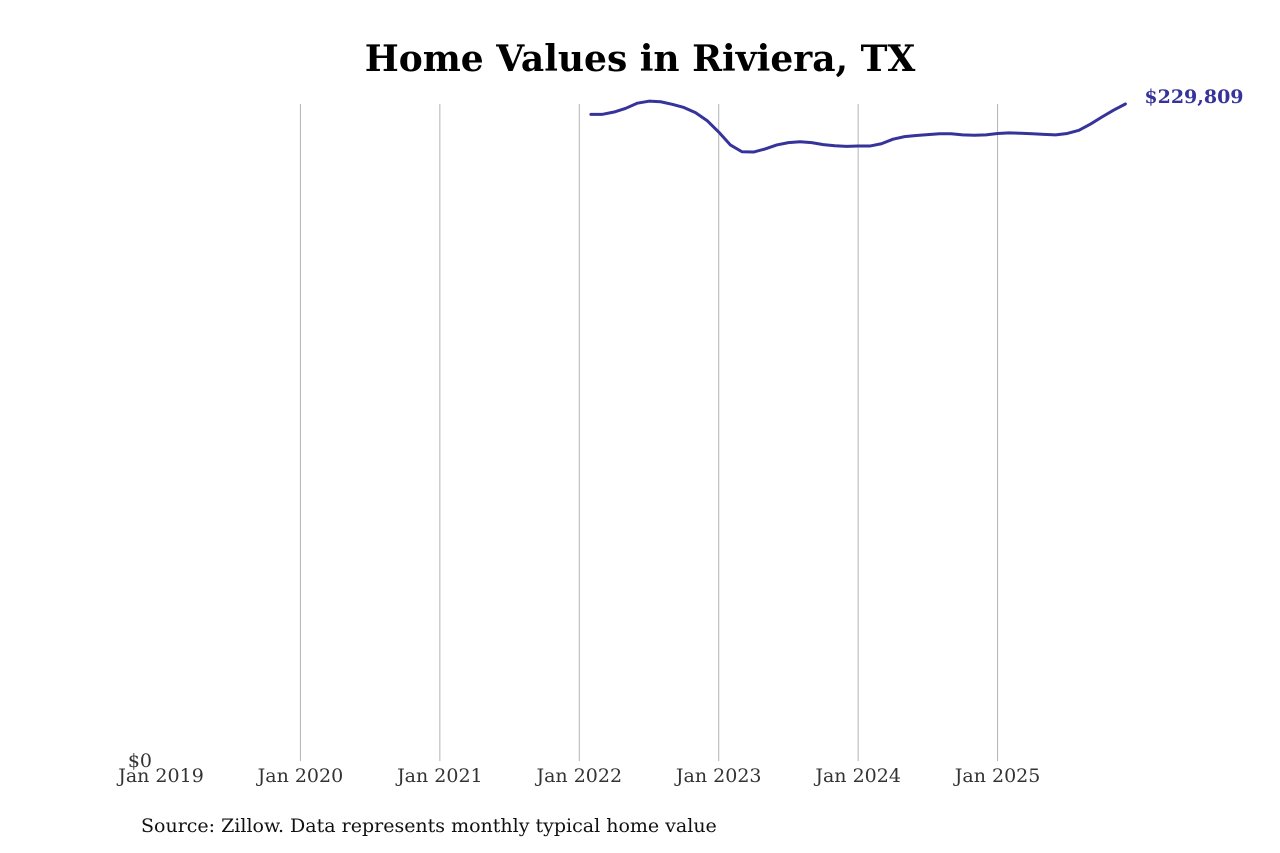  I want to click on series-layer: $229,809, so click(916, 120).